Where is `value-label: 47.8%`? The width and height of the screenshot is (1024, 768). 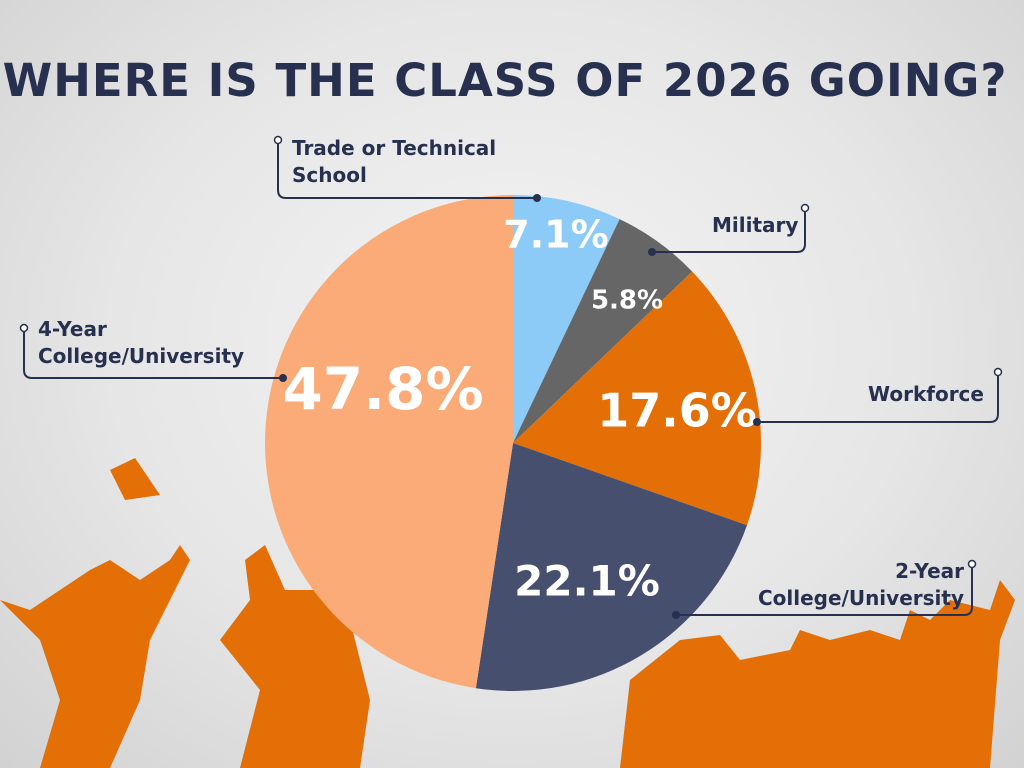 value-label: 47.8% is located at coordinates (382, 389).